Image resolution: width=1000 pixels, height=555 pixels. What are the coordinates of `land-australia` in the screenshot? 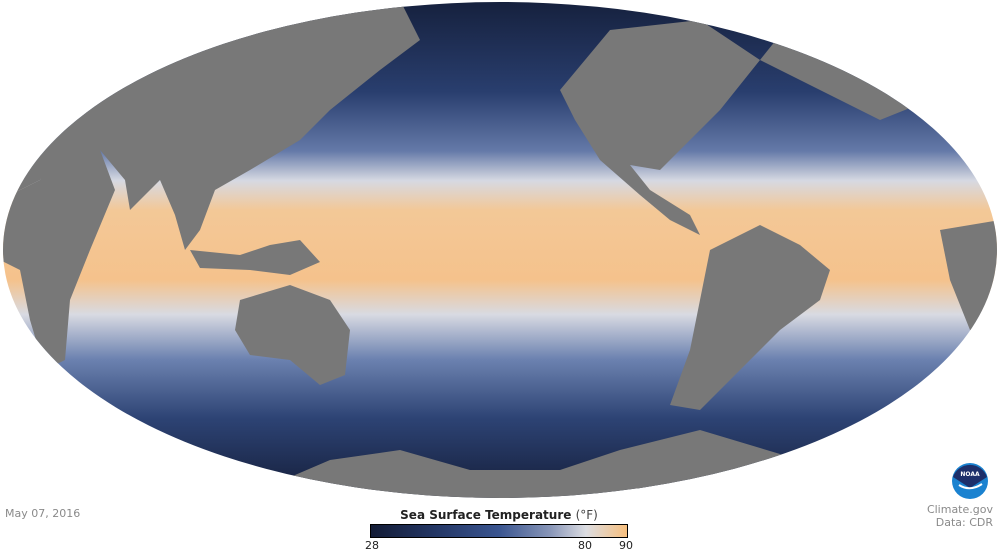 It's located at (292, 335).